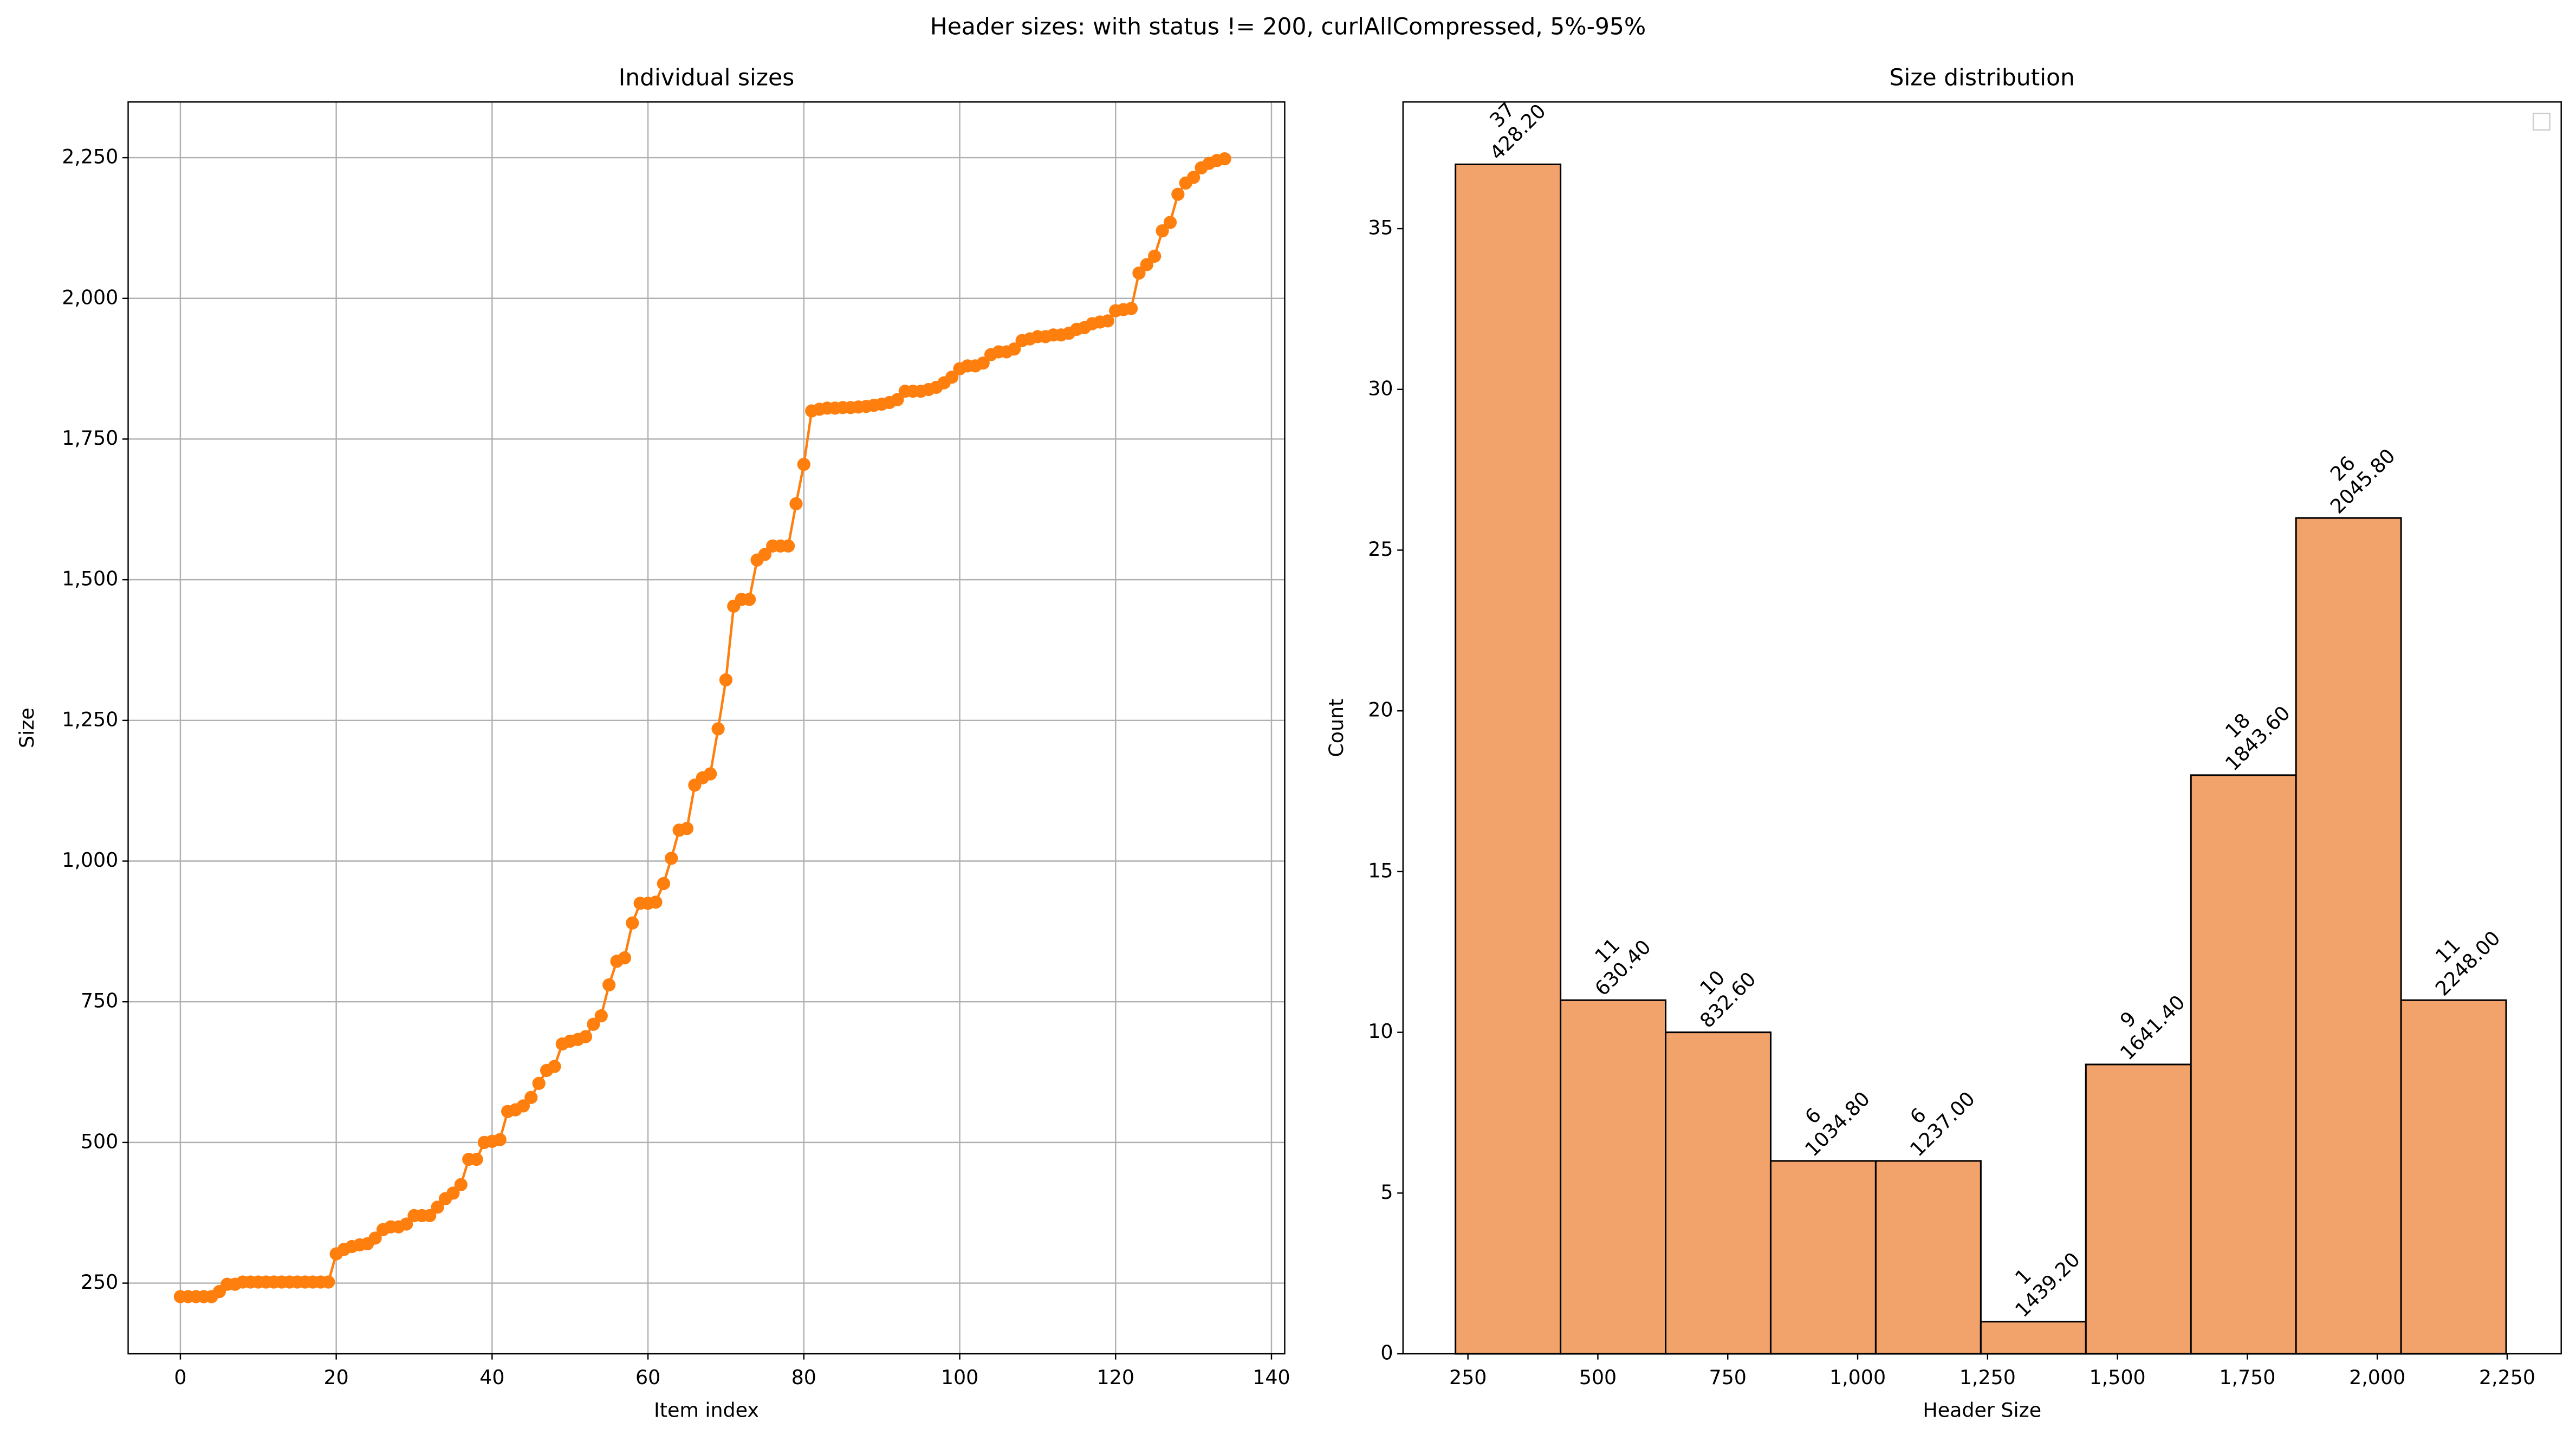 This screenshot has width=2576, height=1441. Describe the element at coordinates (335, 1378) in the screenshot. I see `x-tick-label: 20` at that location.